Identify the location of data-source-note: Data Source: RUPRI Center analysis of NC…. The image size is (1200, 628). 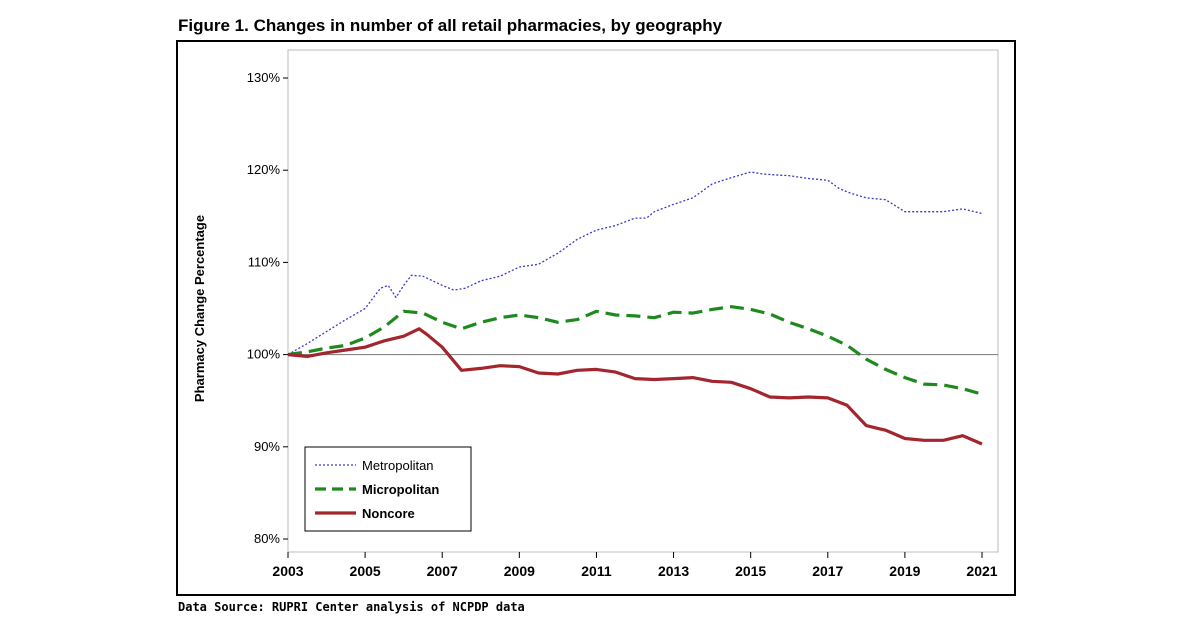
(351, 607).